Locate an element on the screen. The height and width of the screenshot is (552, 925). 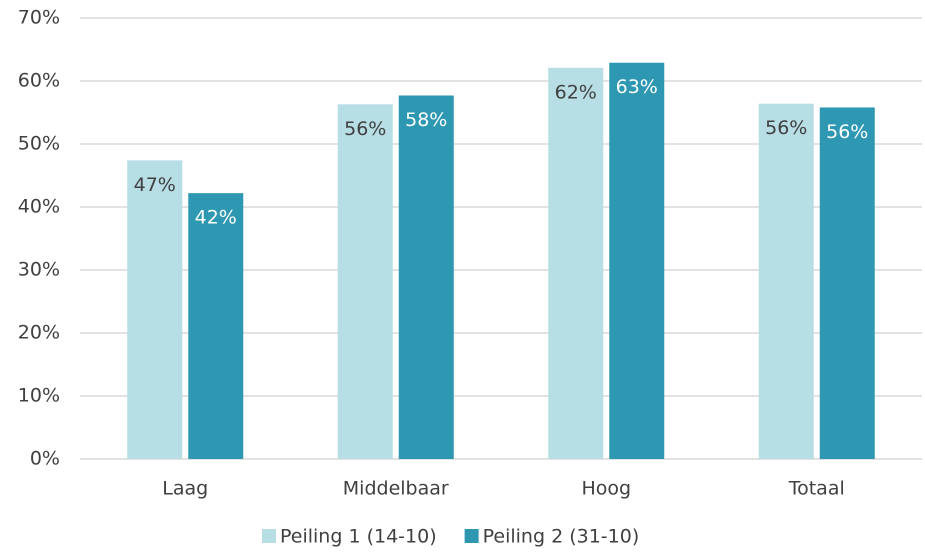
y-tick-label: 40% is located at coordinates (39, 207).